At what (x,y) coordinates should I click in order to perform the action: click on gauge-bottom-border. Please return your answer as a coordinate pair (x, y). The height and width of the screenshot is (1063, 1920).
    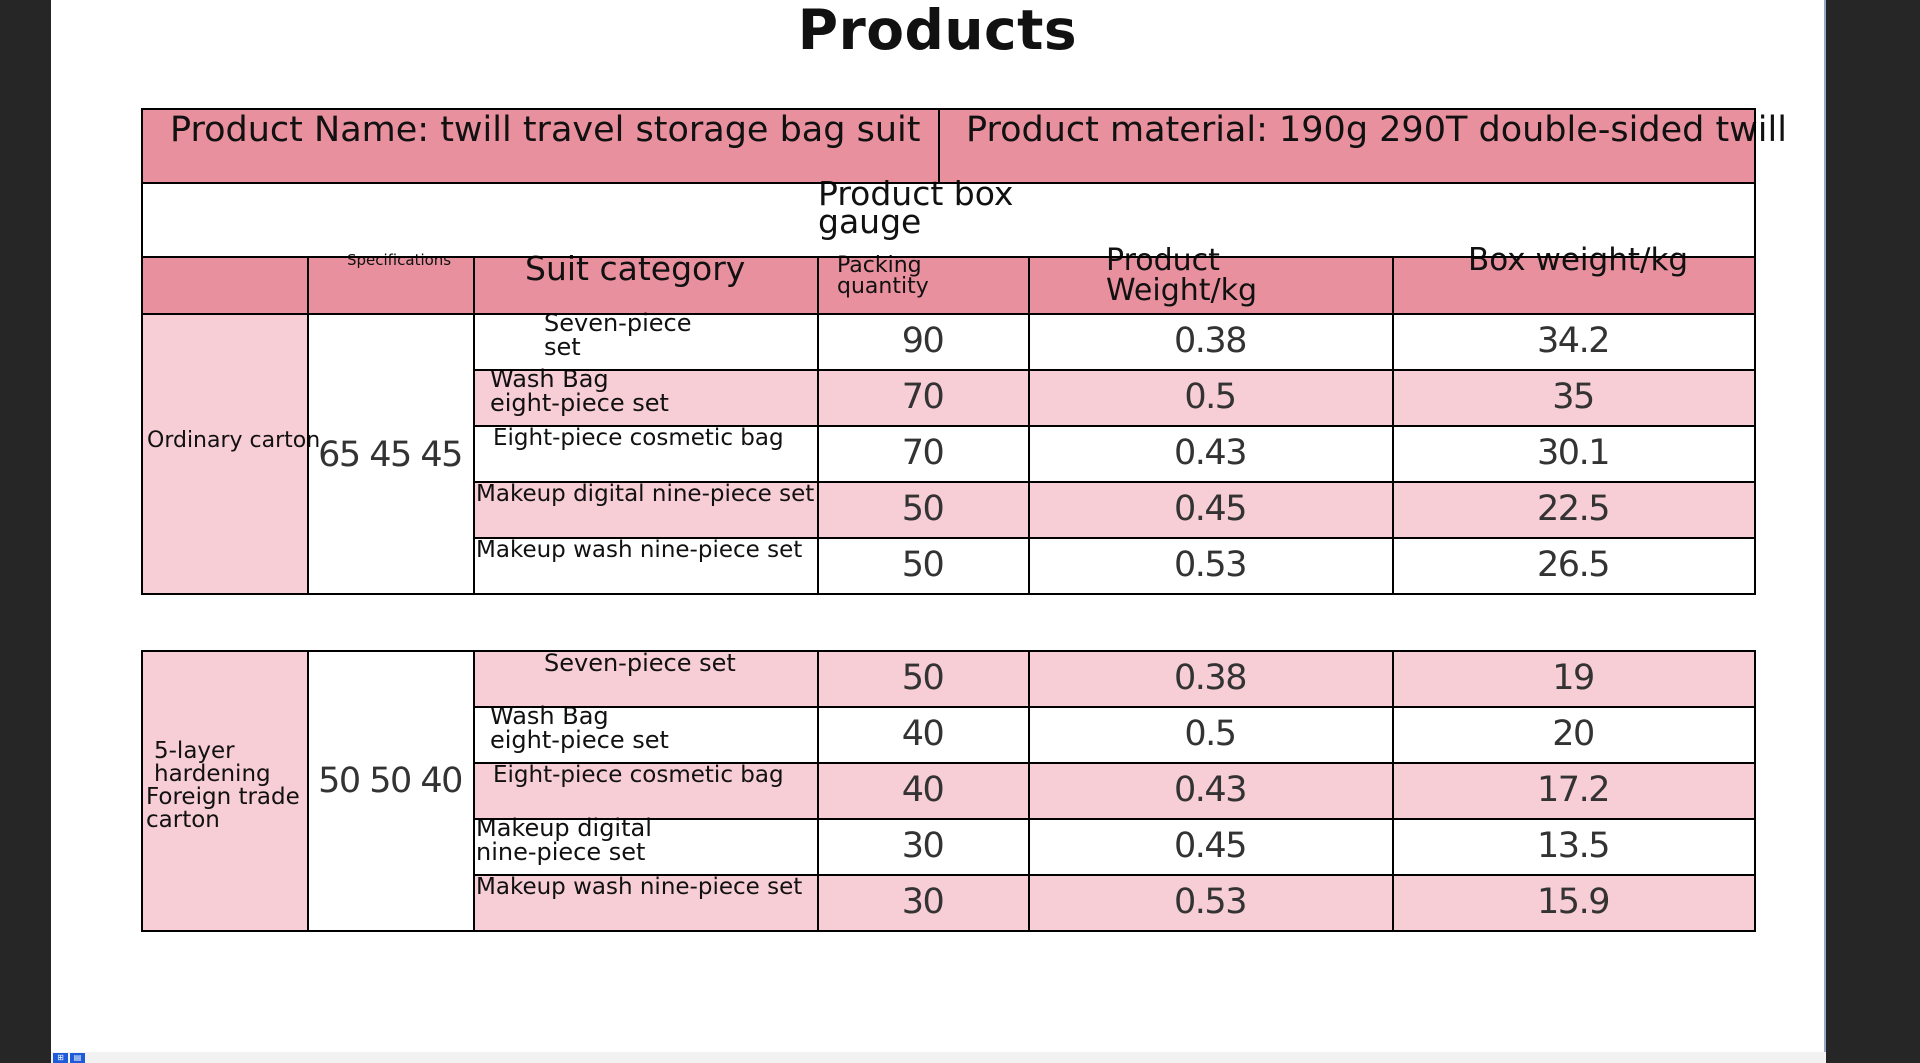
    Looking at the image, I should click on (947, 257).